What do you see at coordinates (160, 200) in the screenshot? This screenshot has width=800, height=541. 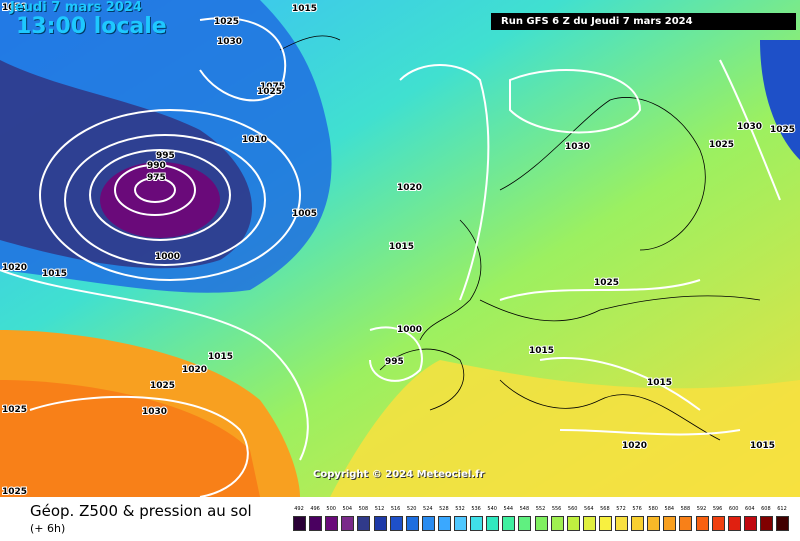 I see `low-center-region` at bounding box center [160, 200].